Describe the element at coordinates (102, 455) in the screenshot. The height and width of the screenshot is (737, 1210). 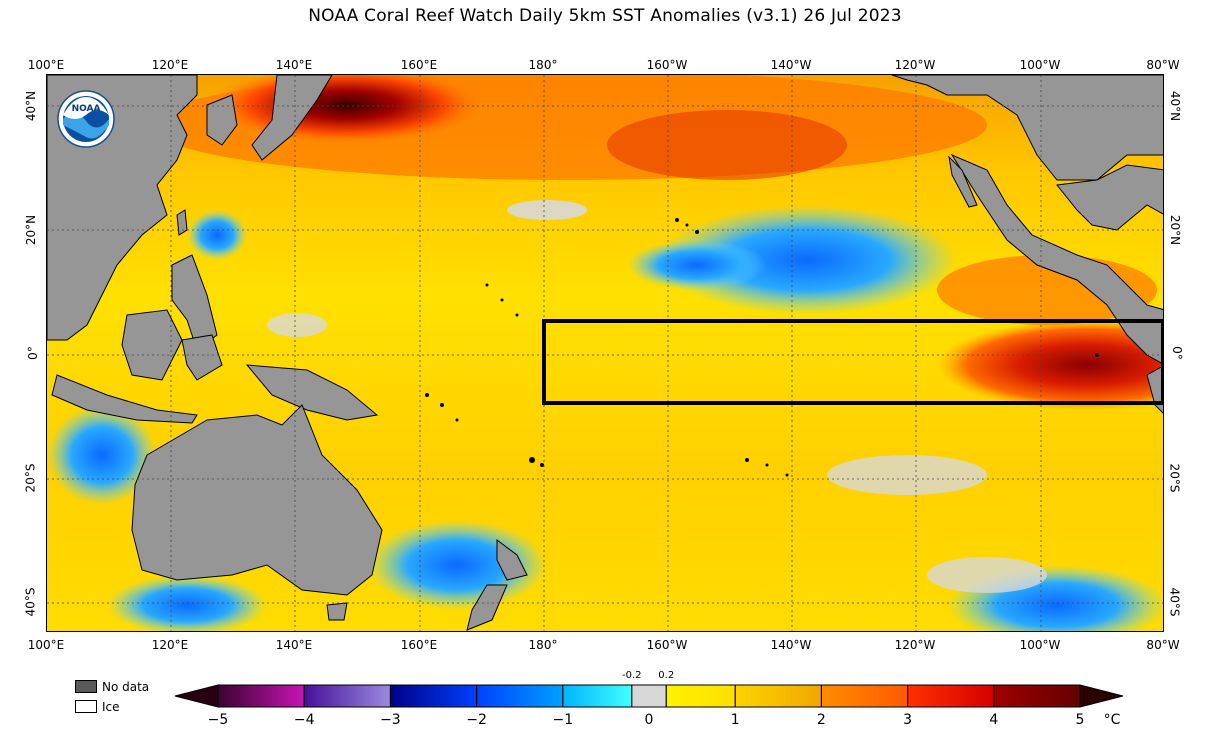
I see `cool-anomaly-indian-ocean` at that location.